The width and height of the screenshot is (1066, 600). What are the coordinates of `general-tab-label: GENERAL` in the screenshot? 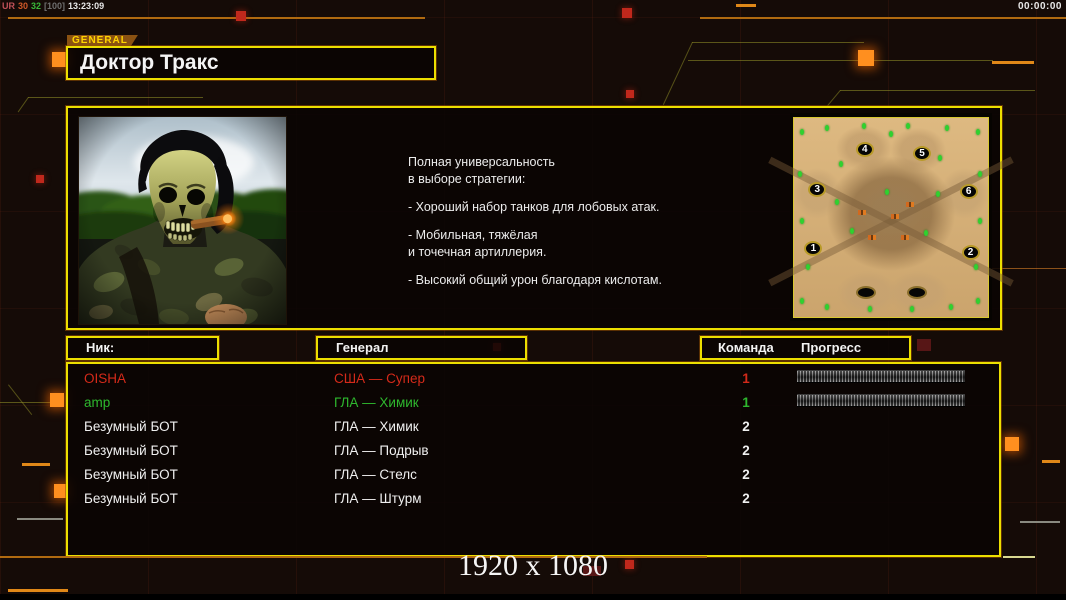 It's located at (102, 40).